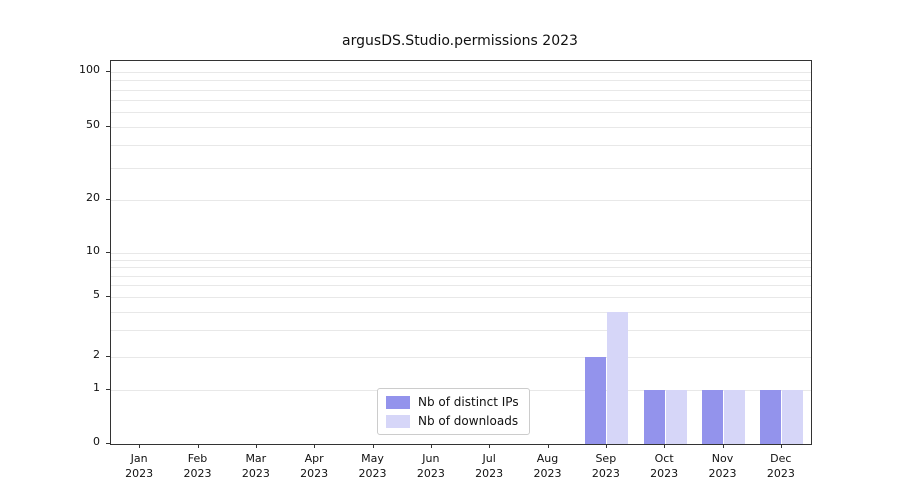  Describe the element at coordinates (93, 250) in the screenshot. I see `y-tick-label: 10` at that location.